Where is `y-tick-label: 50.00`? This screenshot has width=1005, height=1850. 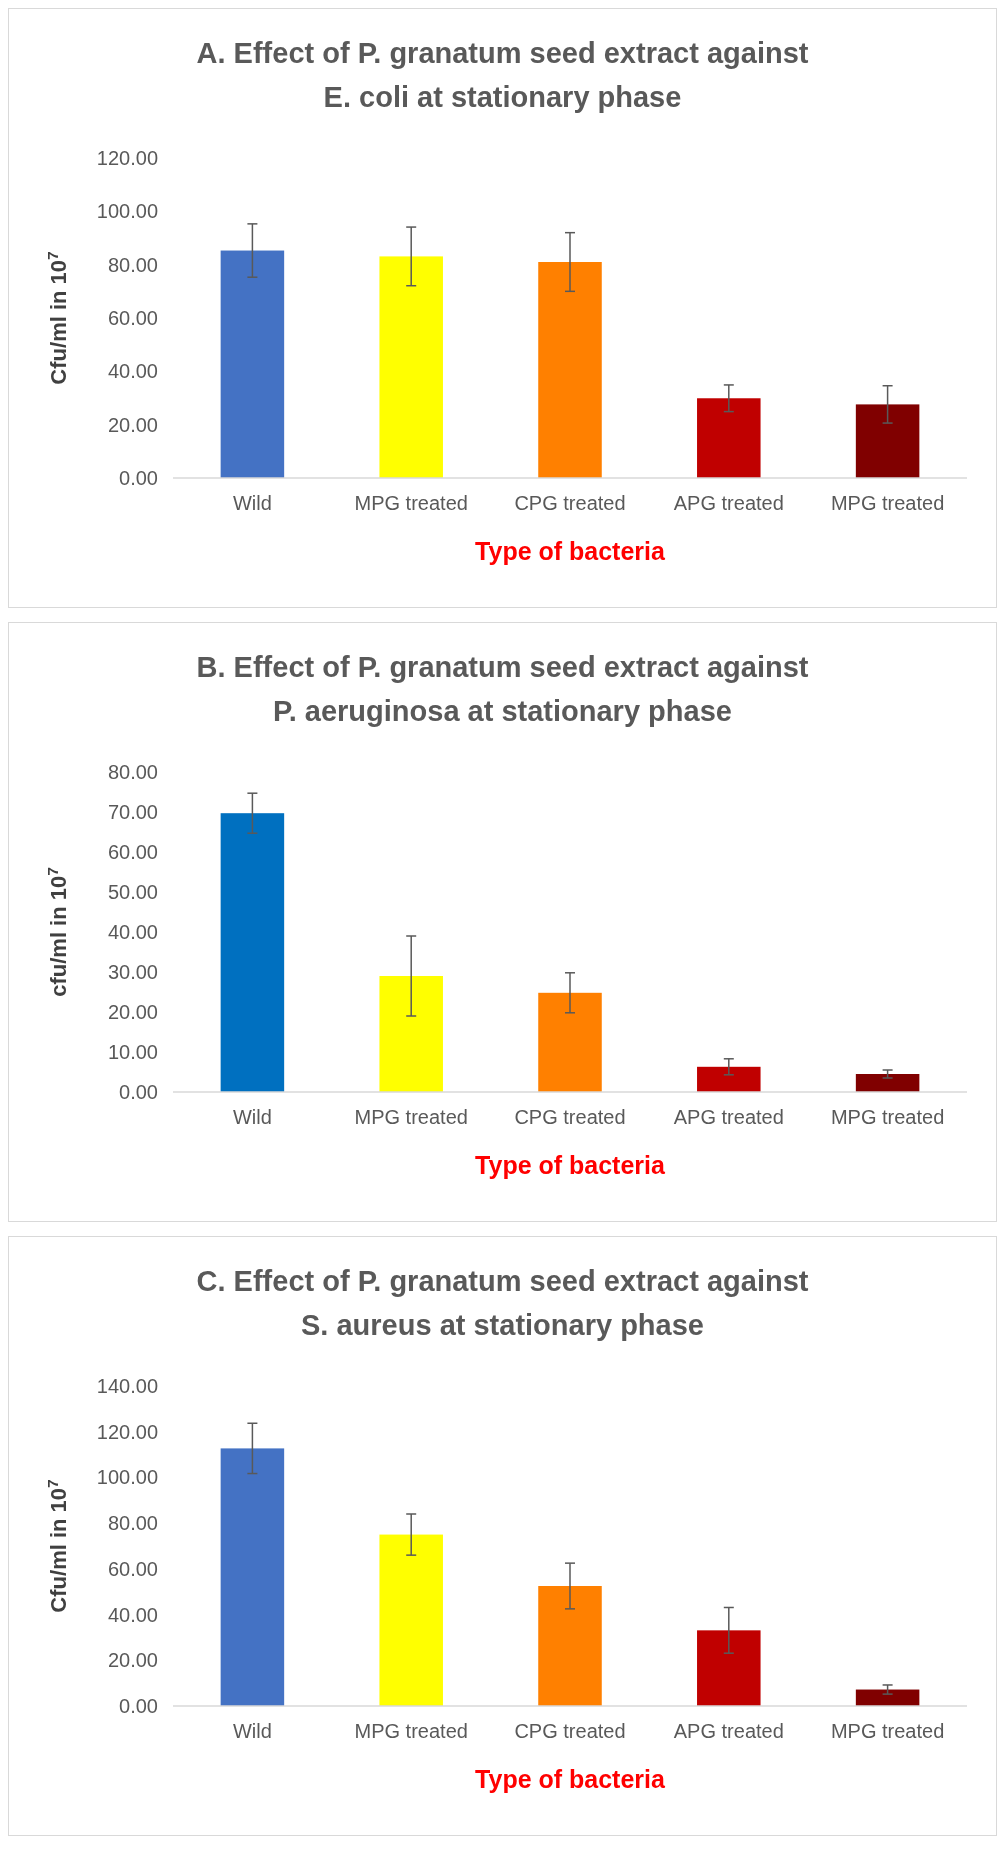
y-tick-label: 50.00 is located at coordinates (132, 892).